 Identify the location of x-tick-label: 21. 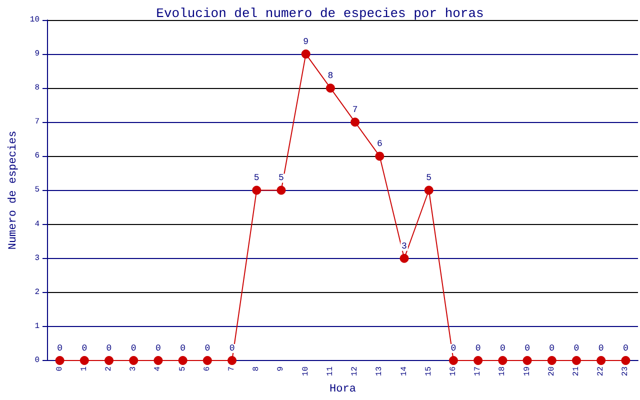
(576, 371).